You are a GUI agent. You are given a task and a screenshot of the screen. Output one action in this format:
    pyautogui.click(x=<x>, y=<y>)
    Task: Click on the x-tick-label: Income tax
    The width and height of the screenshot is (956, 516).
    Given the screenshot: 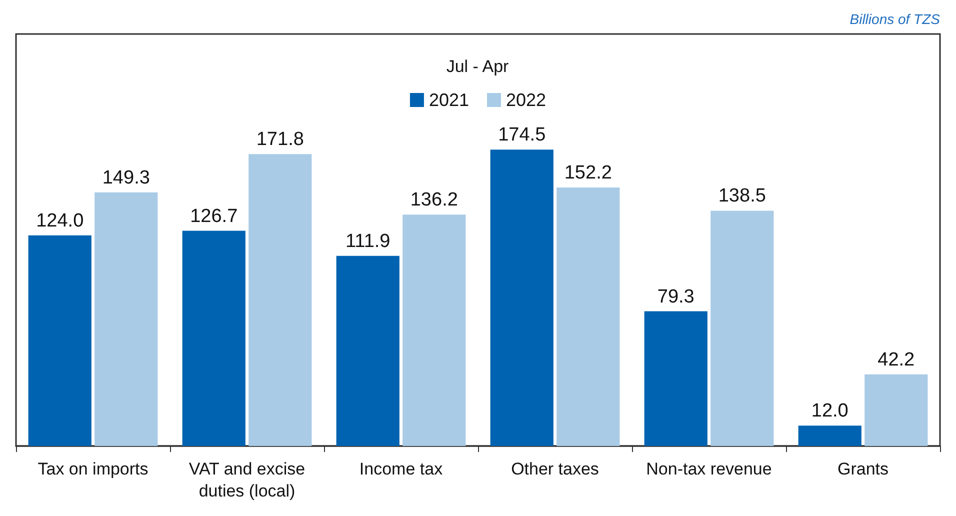 What is the action you would take?
    pyautogui.click(x=401, y=469)
    